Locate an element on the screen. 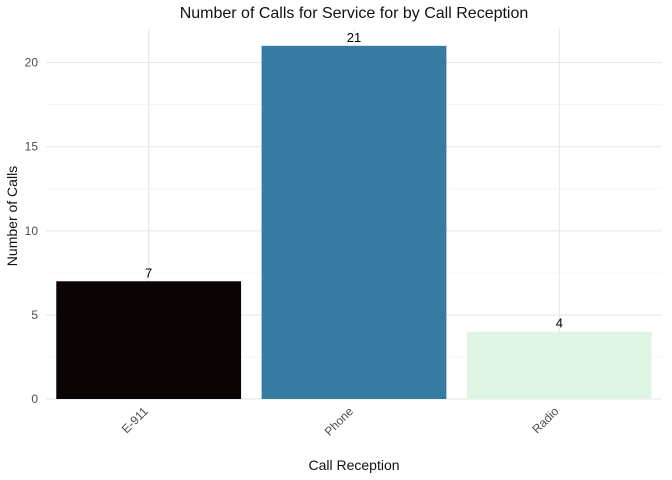 The height and width of the screenshot is (480, 672). data-label-radio: 4 is located at coordinates (559, 323).